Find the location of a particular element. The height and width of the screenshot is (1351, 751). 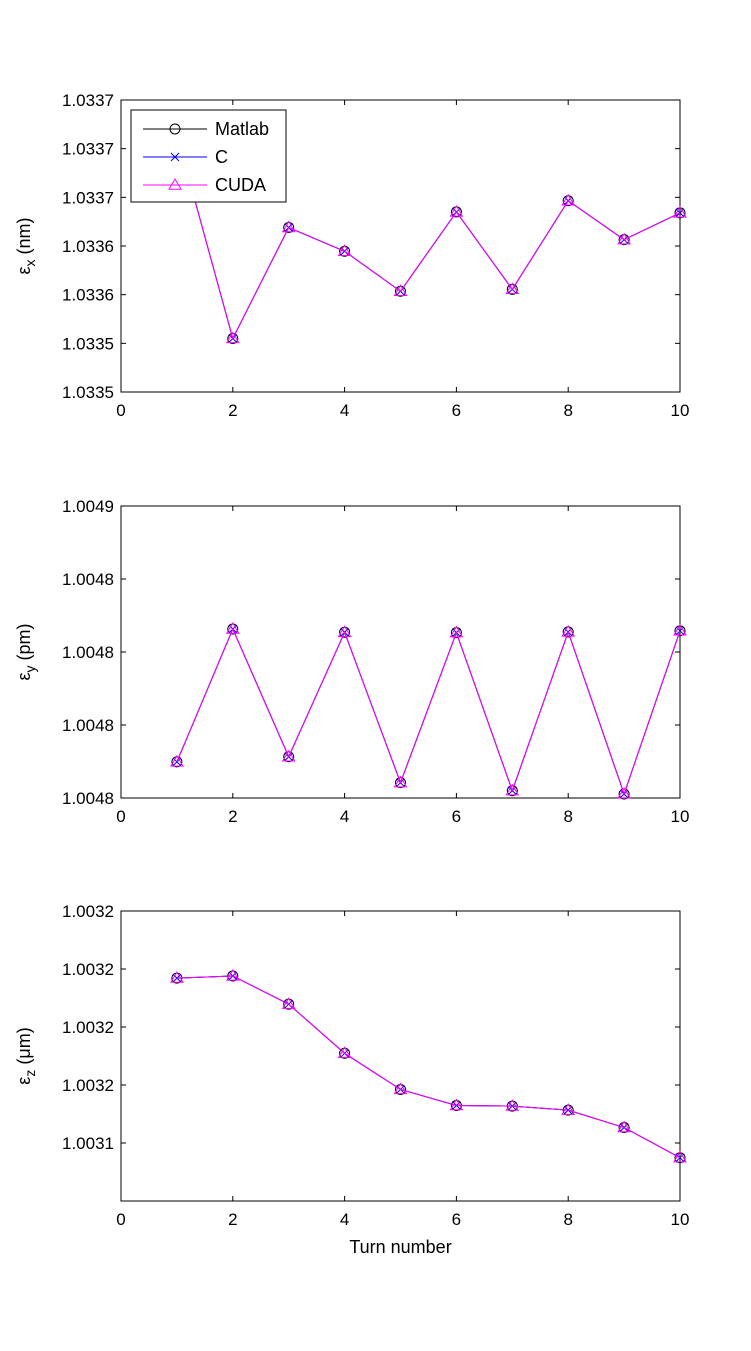

legend-marker-matlab is located at coordinates (175, 129).